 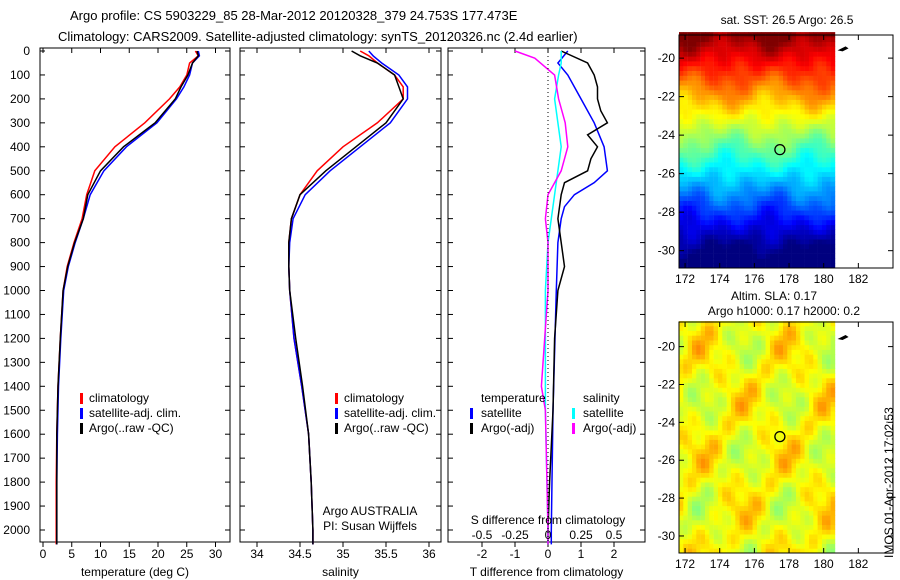 I want to click on island-icon, so click(x=843, y=338).